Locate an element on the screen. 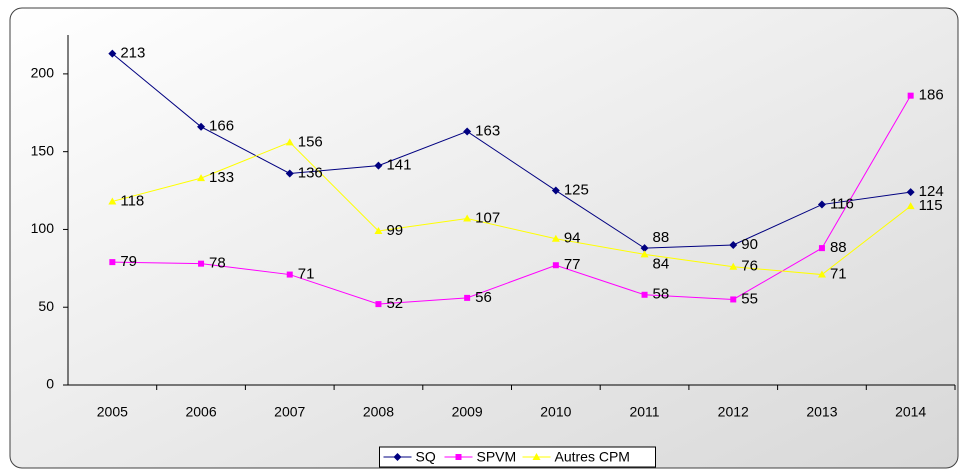  data-label: 116 is located at coordinates (842, 204).